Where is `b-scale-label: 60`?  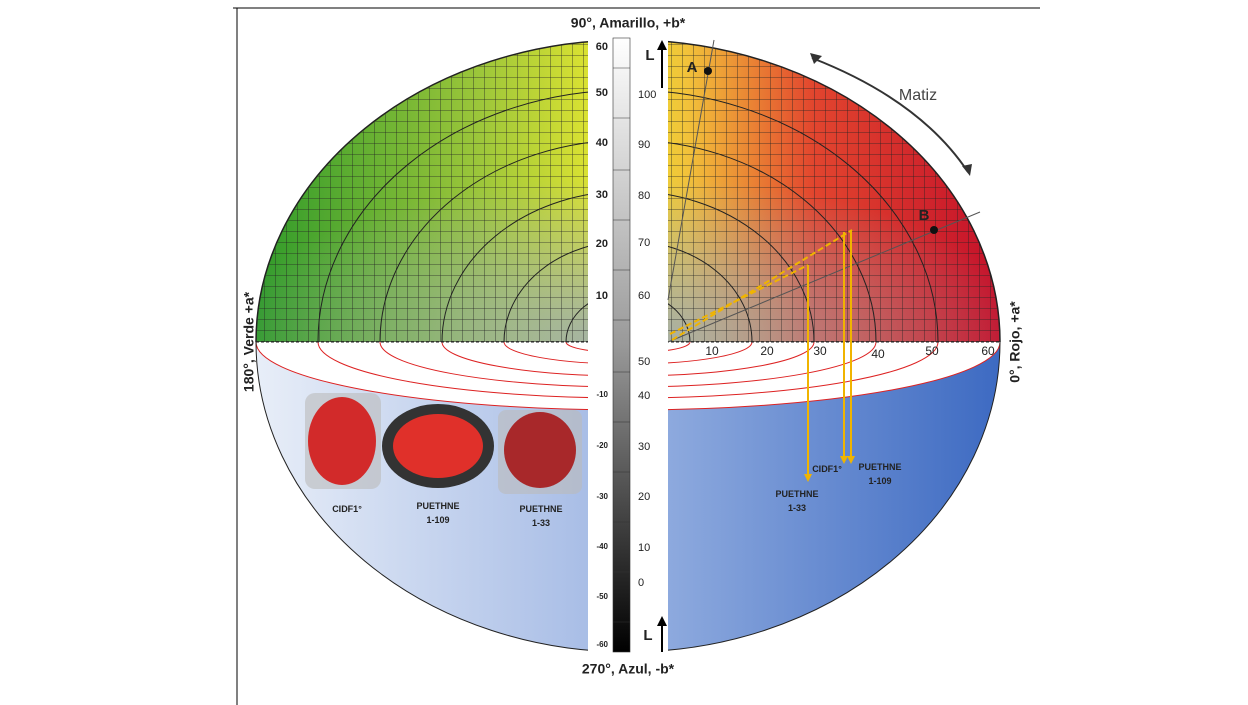 b-scale-label: 60 is located at coordinates (602, 47).